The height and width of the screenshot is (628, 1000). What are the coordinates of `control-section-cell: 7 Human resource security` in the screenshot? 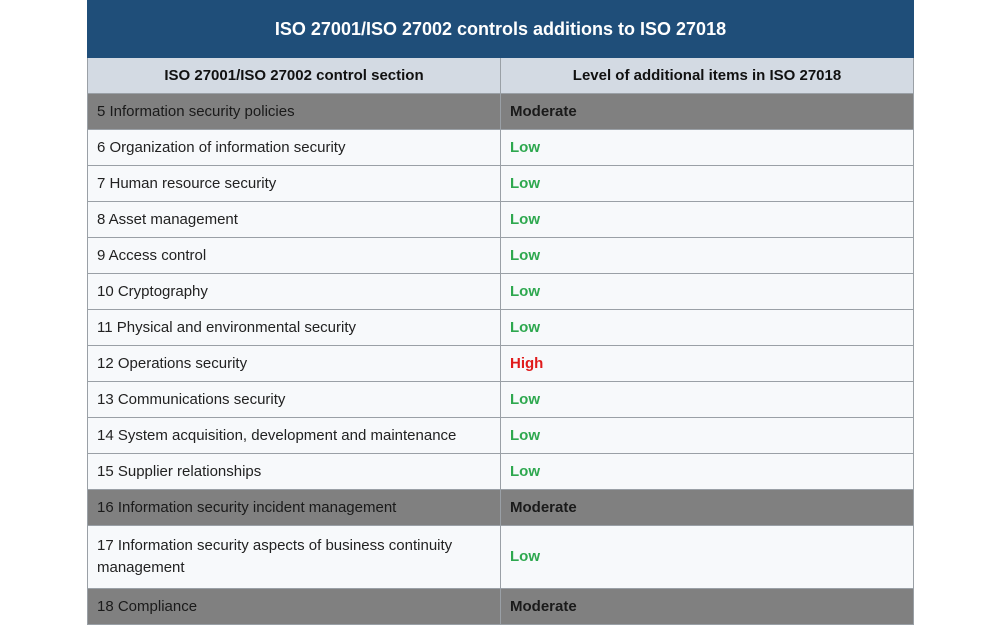 It's located at (294, 183).